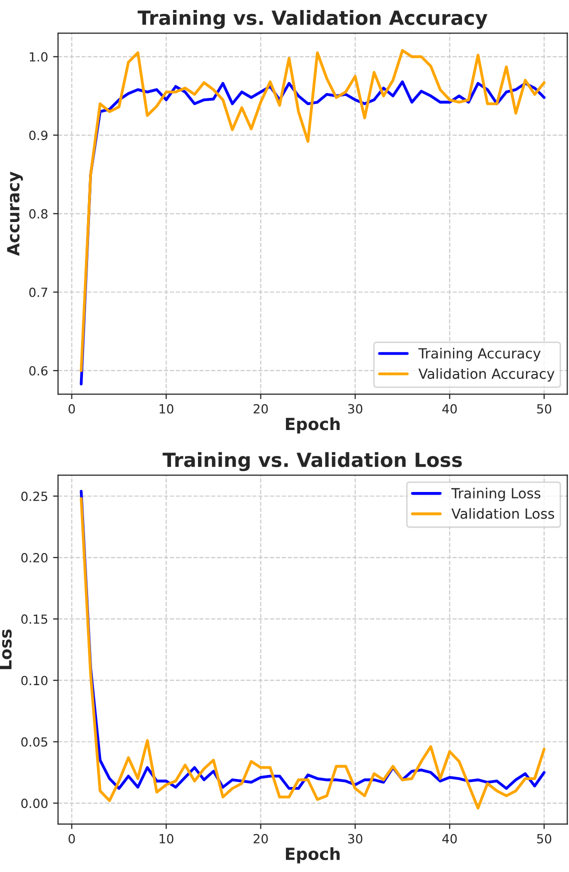 The image size is (569, 872). Describe the element at coordinates (34, 497) in the screenshot. I see `y-tick-label: 0.25` at that location.